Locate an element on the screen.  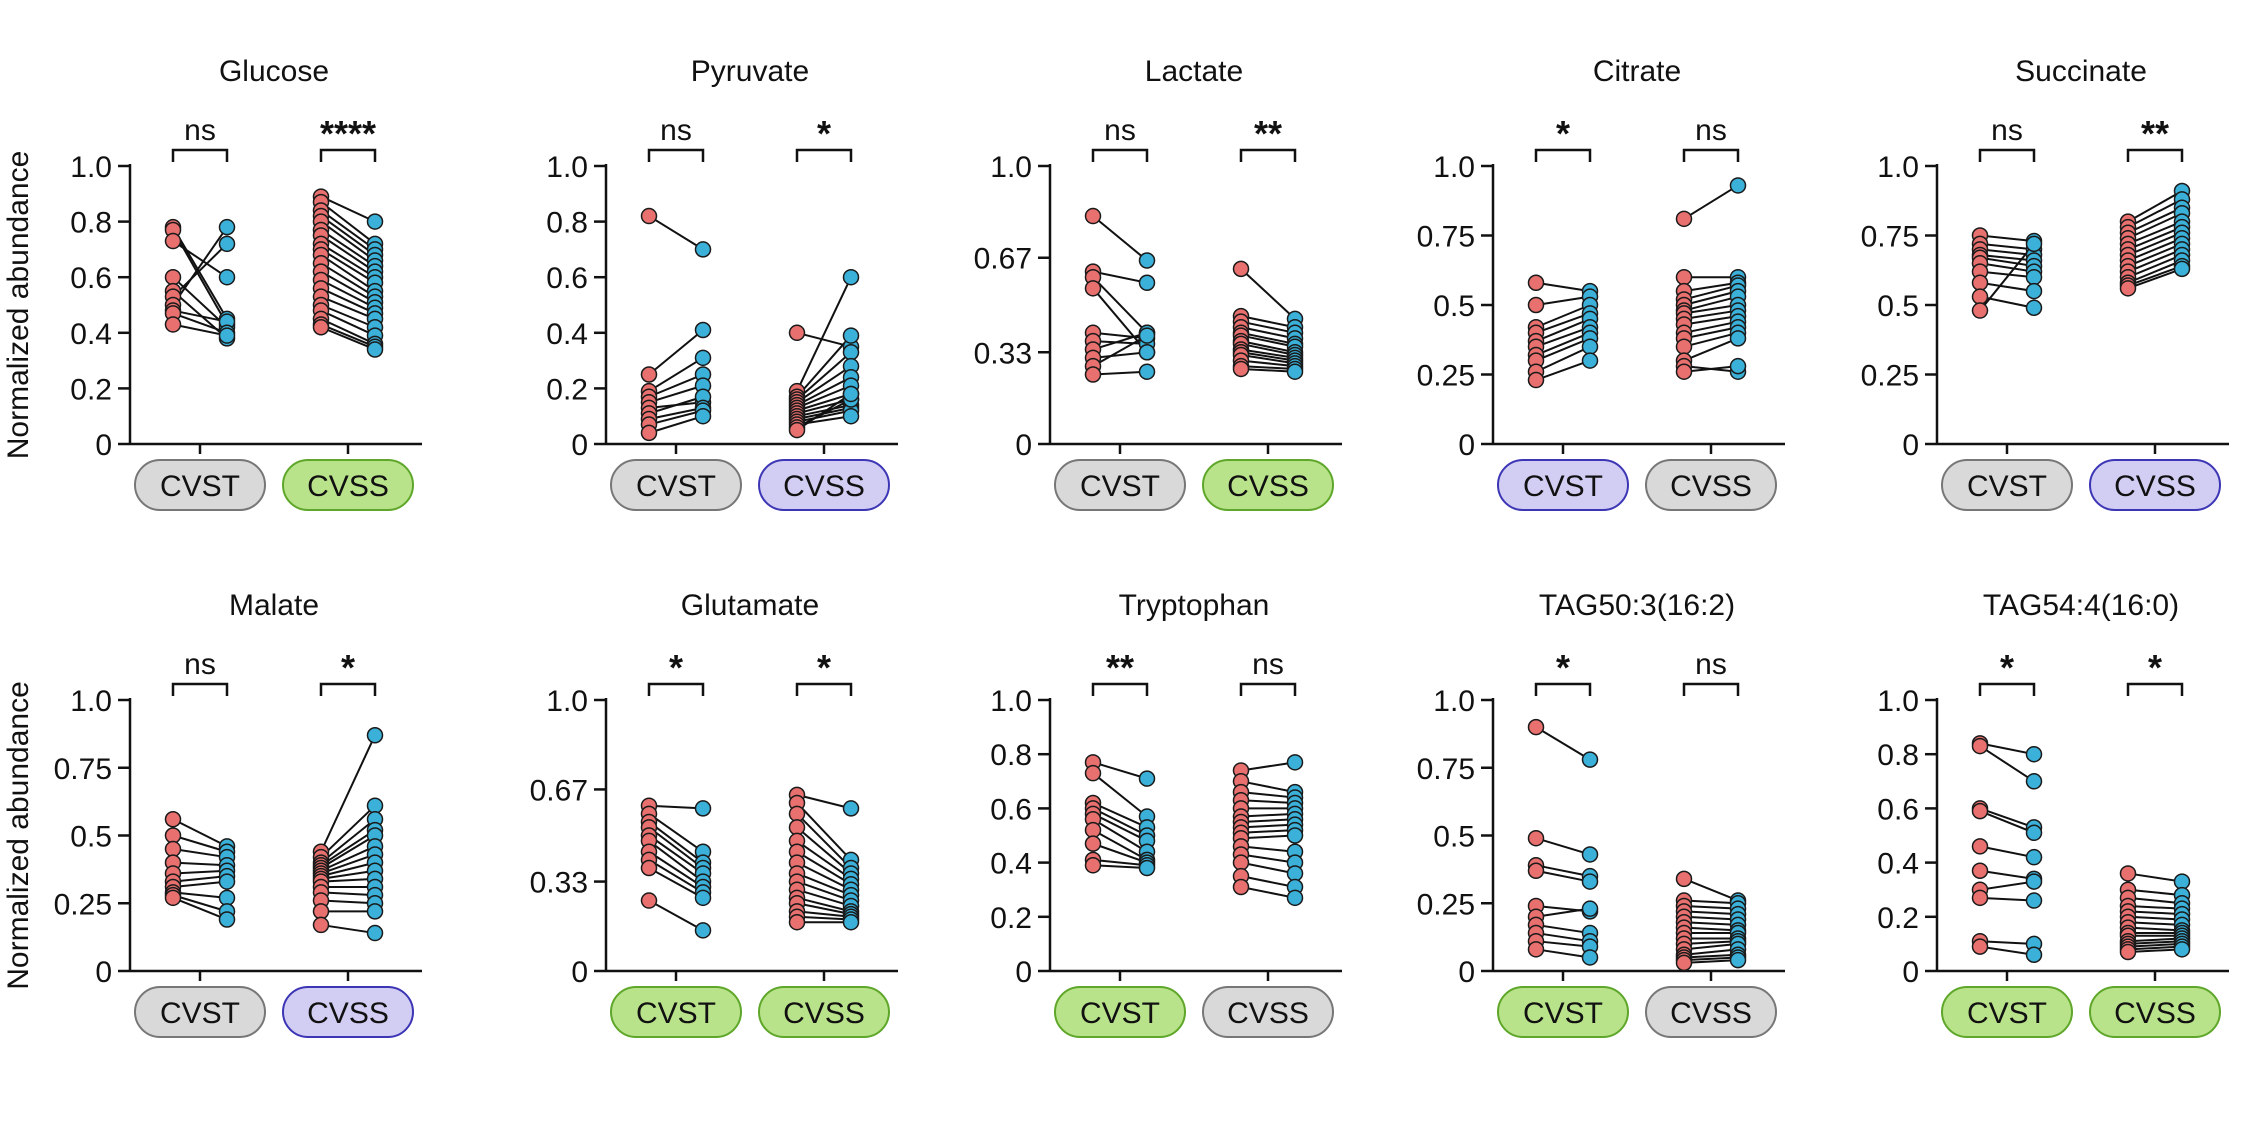
panel-title: Malate is located at coordinates (274, 605).